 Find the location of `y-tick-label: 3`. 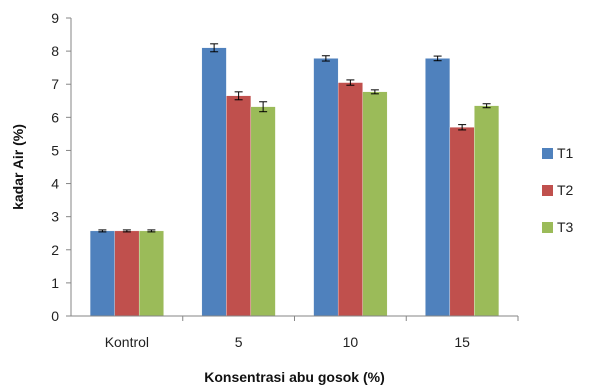

y-tick-label: 3 is located at coordinates (55, 217).